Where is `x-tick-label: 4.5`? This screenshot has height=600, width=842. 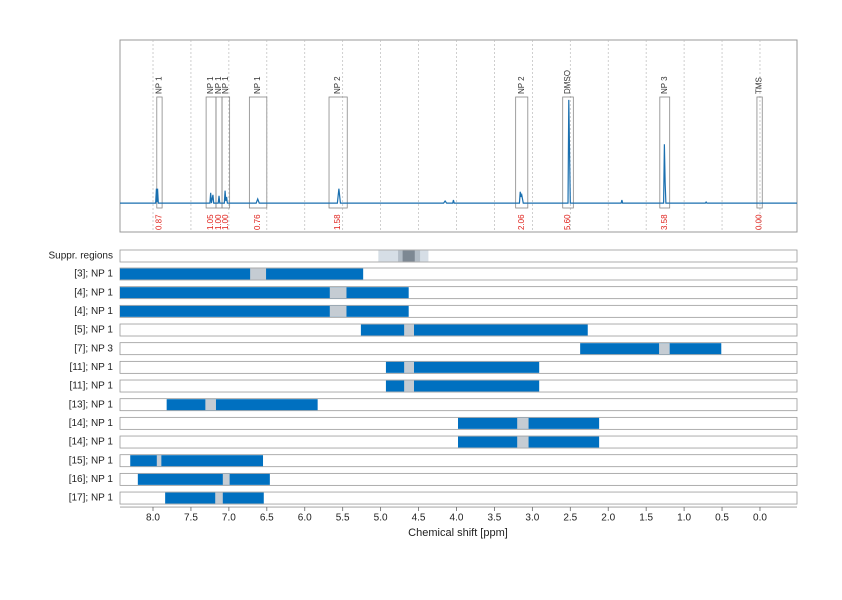
x-tick-label: 4.5 is located at coordinates (419, 518).